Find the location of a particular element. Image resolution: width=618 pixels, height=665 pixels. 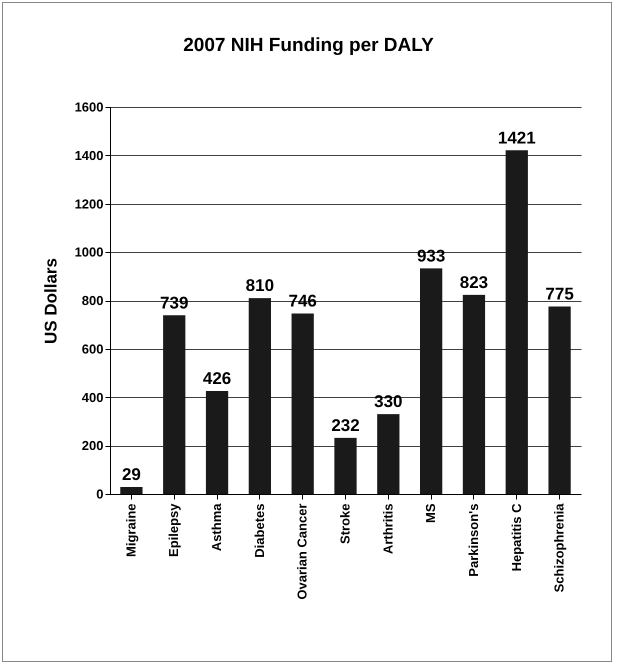

y-tick-label: 200 is located at coordinates (93, 446).